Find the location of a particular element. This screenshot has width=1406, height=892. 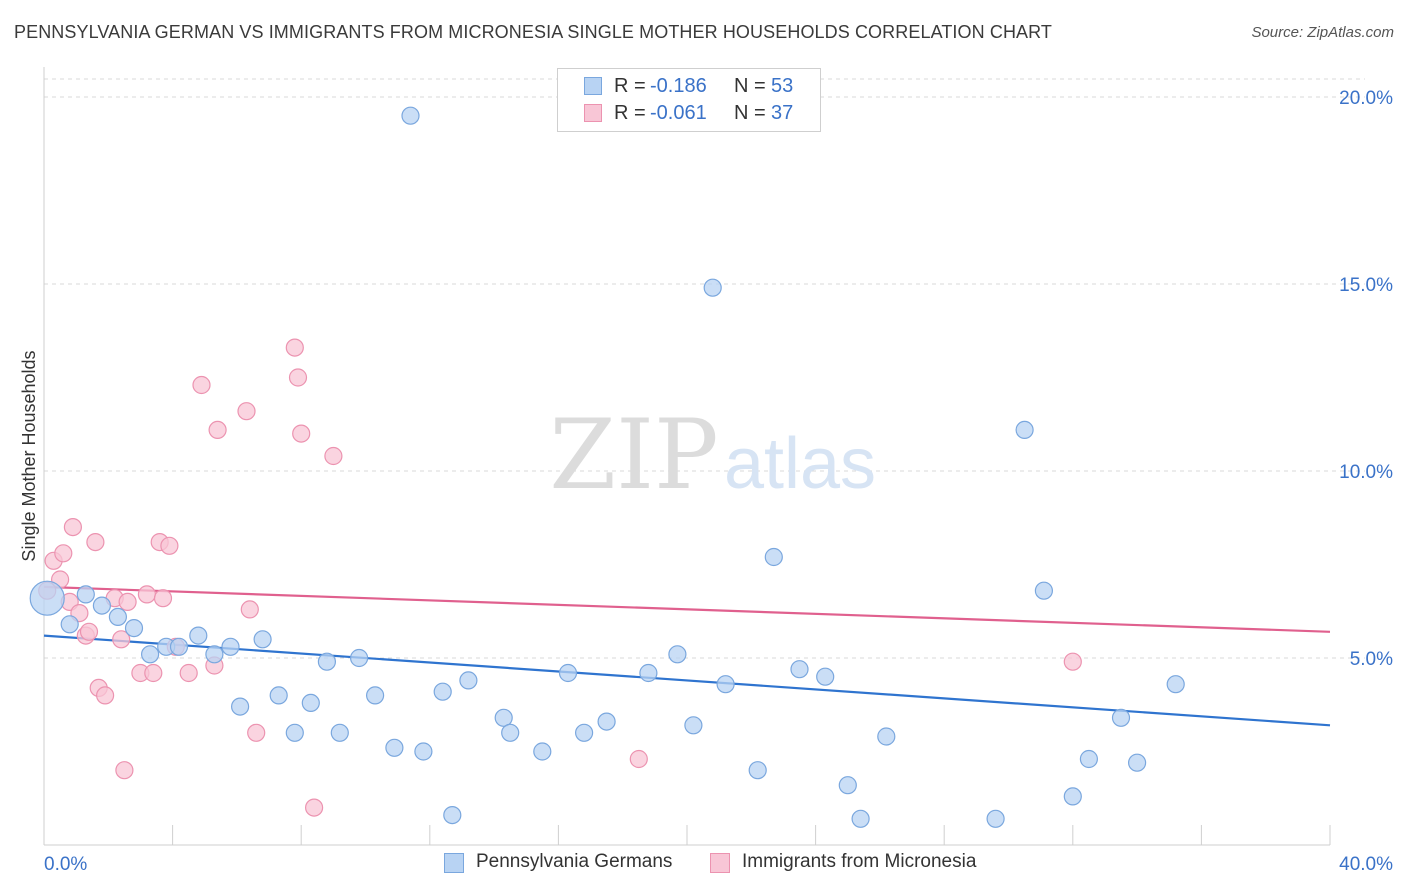

legend-swatch-blue is located at coordinates (593, 86).